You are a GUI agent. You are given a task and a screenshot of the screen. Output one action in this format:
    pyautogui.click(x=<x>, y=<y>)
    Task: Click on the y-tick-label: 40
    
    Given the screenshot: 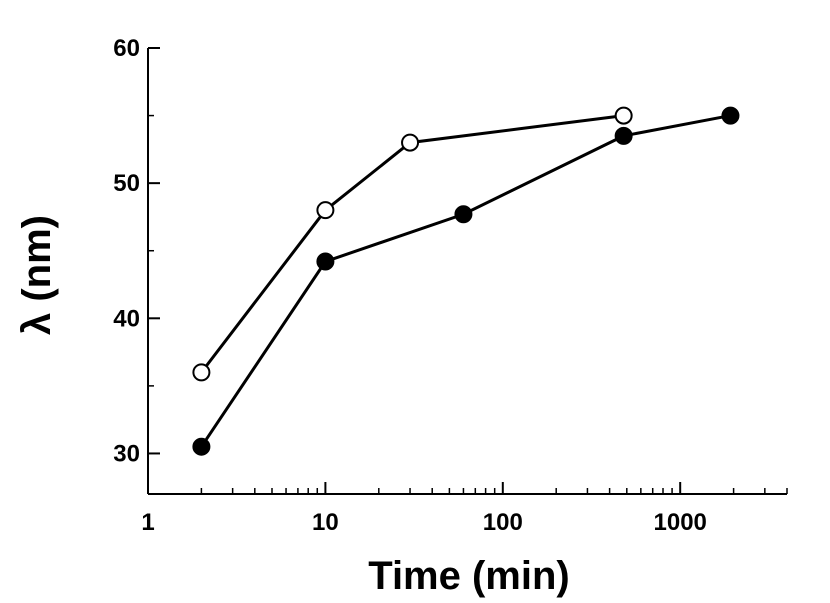 What is the action you would take?
    pyautogui.click(x=126, y=318)
    